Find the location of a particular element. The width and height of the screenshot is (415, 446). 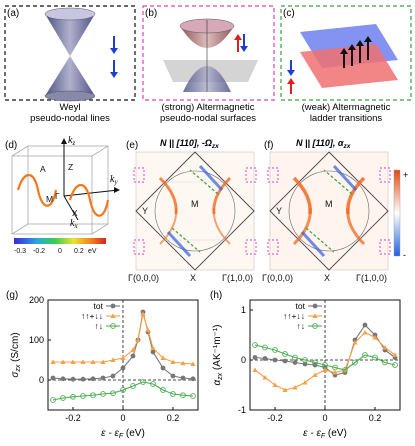

ky-label: ky is located at coordinates (114, 180).